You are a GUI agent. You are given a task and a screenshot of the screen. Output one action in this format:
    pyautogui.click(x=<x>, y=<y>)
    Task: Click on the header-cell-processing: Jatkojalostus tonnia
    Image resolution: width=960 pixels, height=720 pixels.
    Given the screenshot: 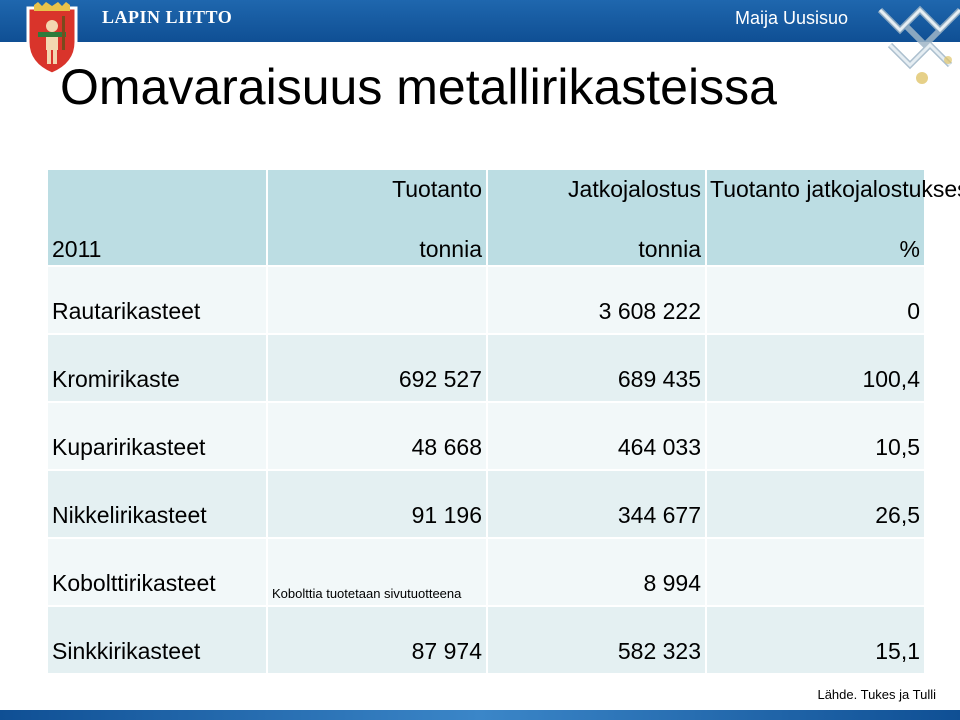 What is the action you would take?
    pyautogui.click(x=596, y=217)
    